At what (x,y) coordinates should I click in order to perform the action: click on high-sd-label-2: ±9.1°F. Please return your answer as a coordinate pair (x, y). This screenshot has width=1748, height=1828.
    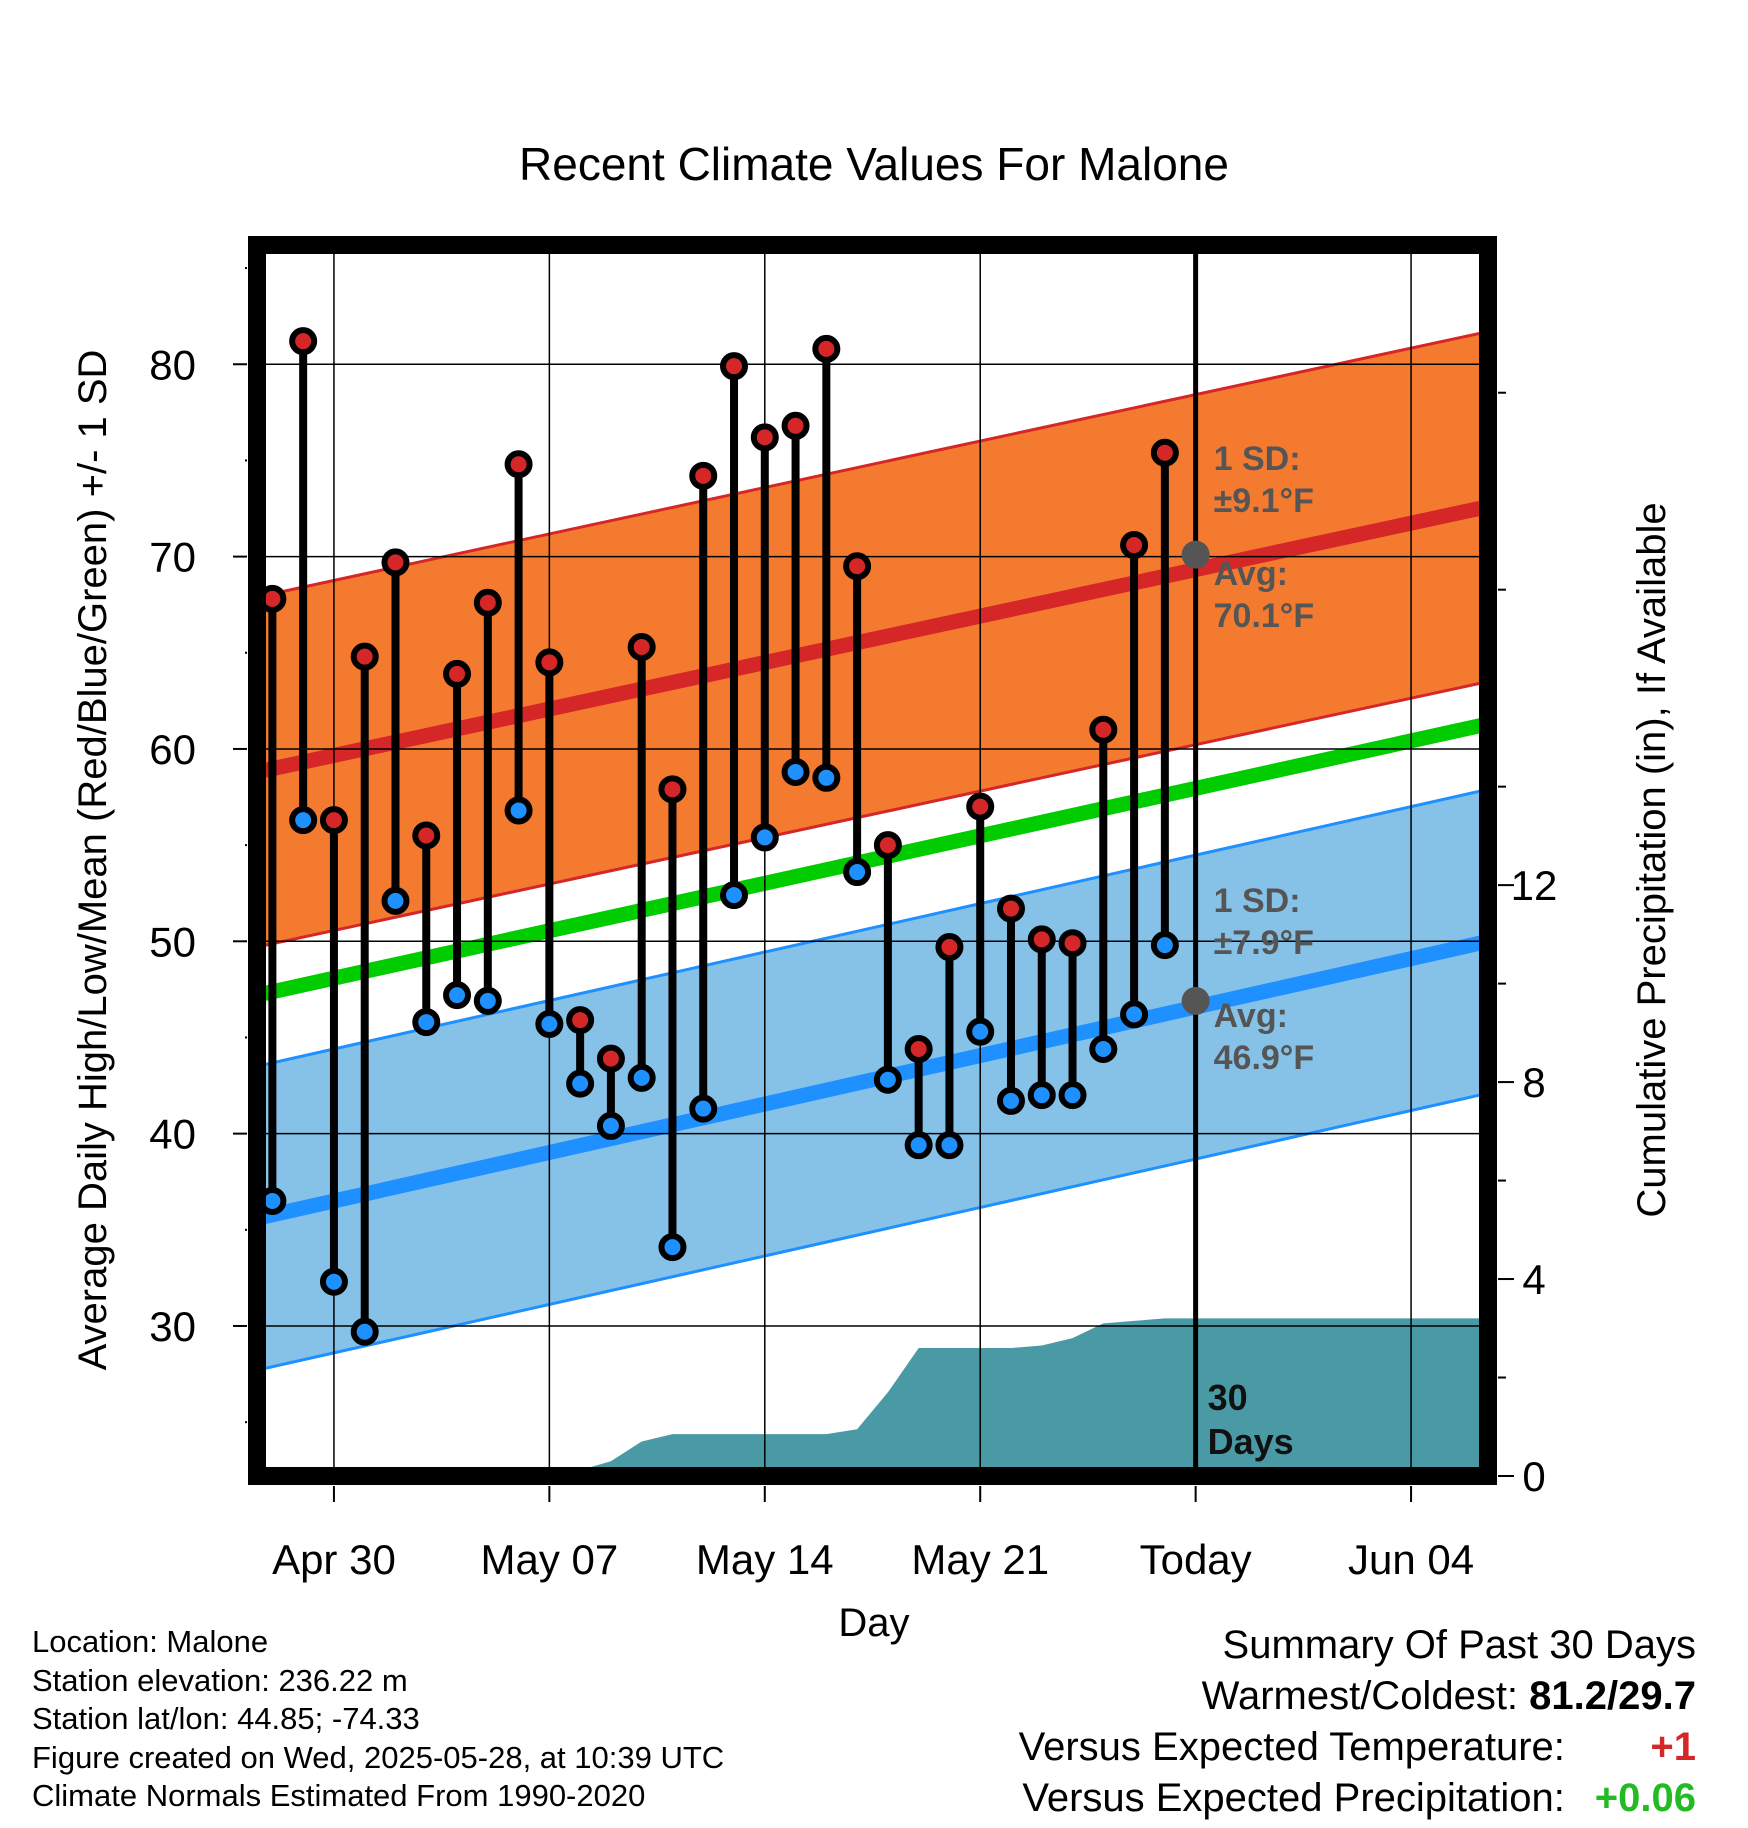
    Looking at the image, I should click on (1264, 501).